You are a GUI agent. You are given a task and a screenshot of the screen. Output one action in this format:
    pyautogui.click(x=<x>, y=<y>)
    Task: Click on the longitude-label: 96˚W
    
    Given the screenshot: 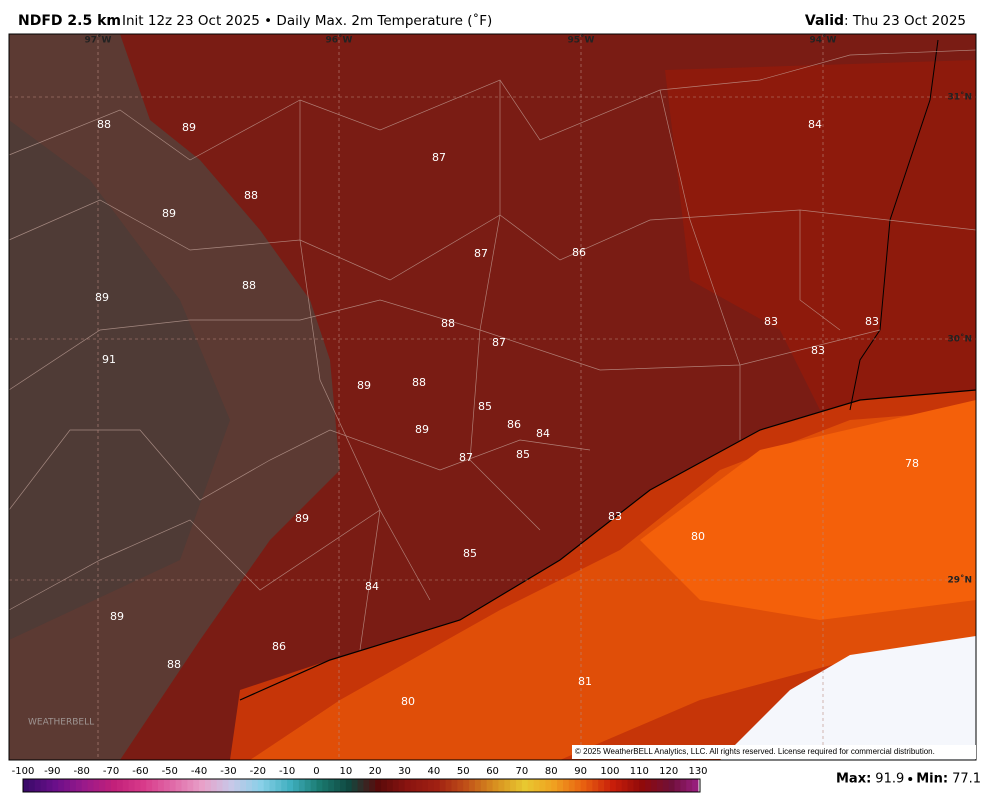 What is the action you would take?
    pyautogui.click(x=339, y=40)
    